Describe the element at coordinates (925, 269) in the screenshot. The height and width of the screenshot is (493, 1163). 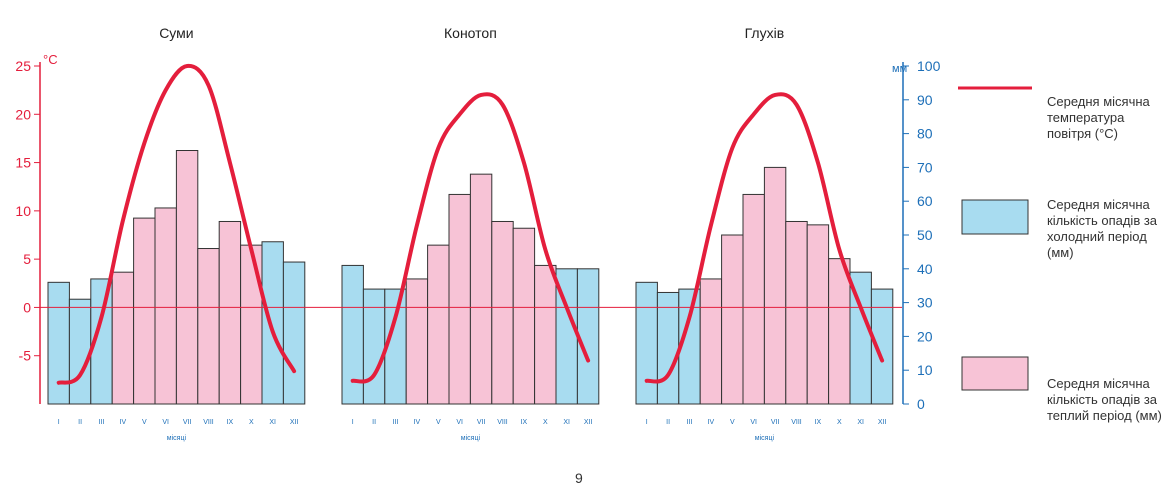
I see `right-tick-label: 40` at that location.